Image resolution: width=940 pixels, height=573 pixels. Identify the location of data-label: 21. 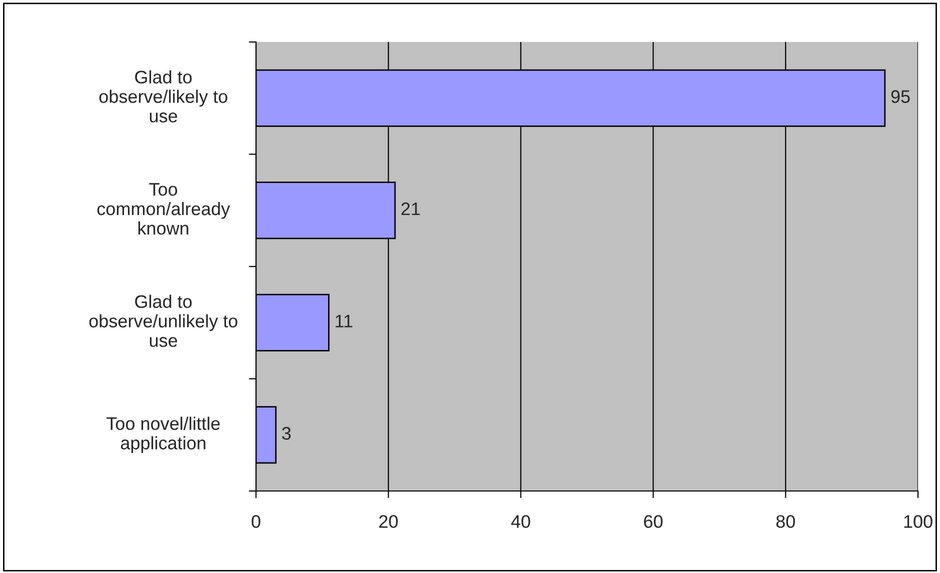
(410, 209).